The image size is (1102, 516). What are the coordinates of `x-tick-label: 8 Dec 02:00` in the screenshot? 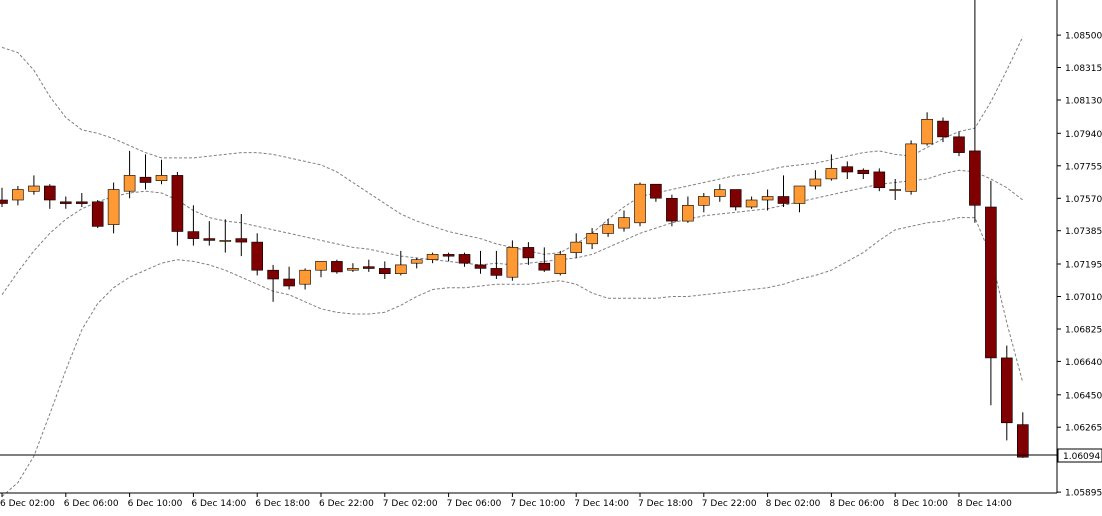 It's located at (793, 504).